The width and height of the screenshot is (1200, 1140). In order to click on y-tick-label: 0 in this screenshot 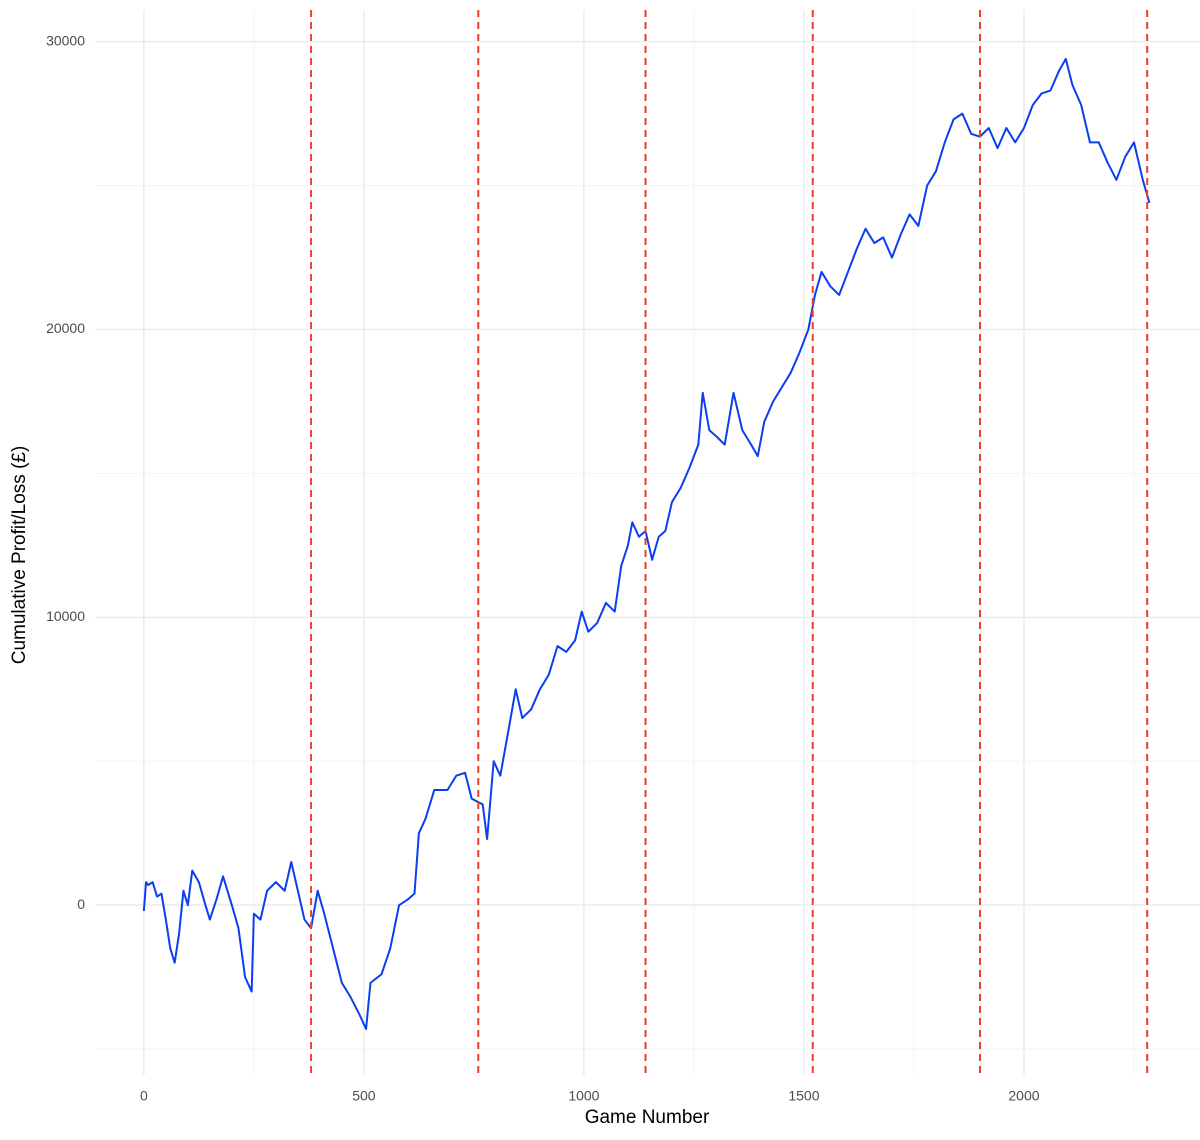, I will do `click(81, 904)`.